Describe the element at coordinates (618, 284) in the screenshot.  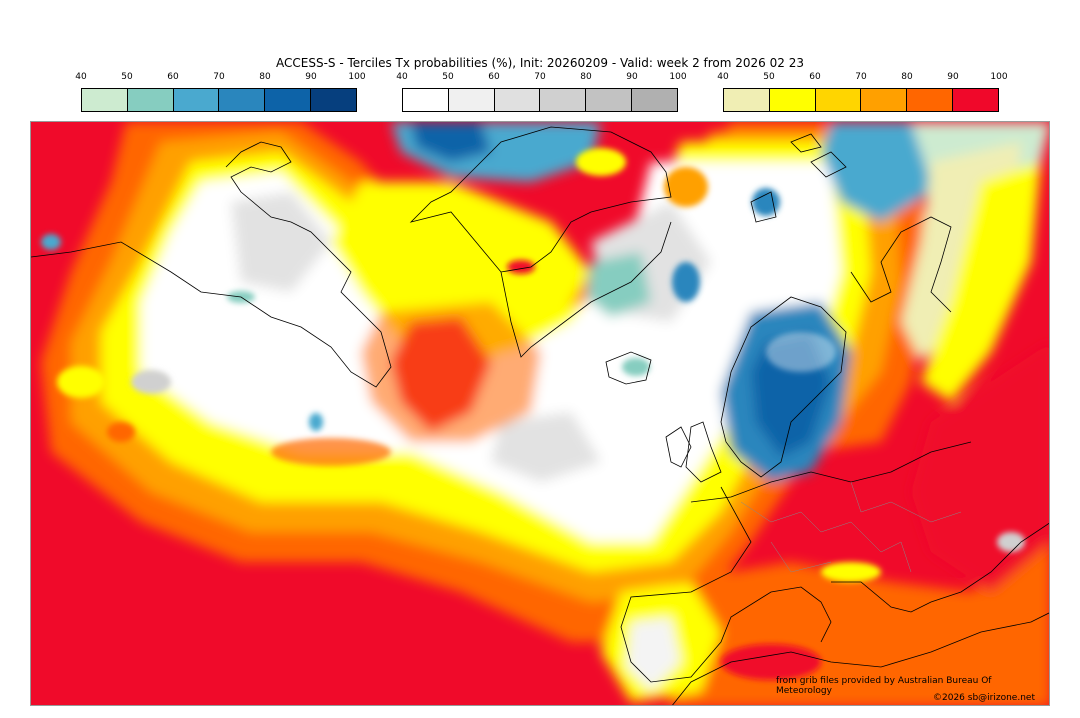
I see `field-teal-greenland-east` at that location.